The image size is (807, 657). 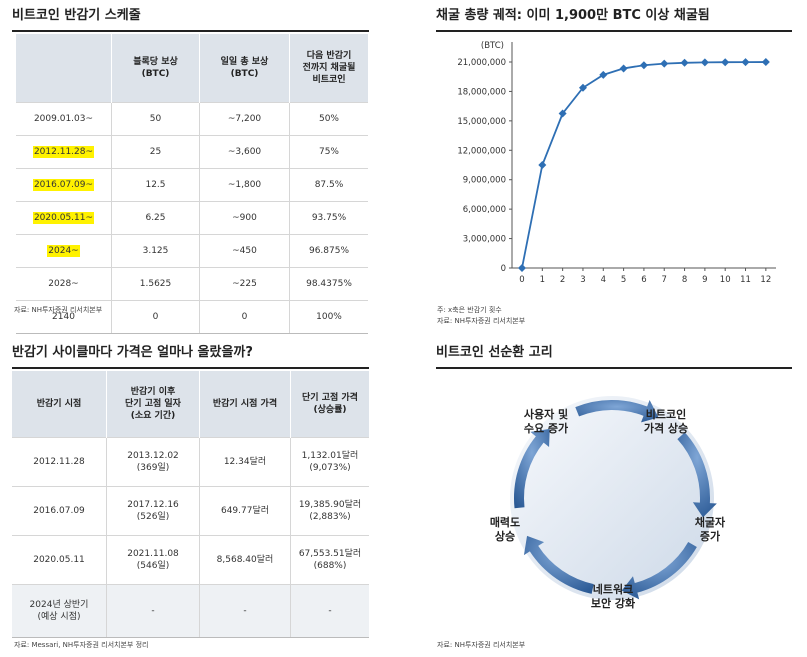 What do you see at coordinates (330, 554) in the screenshot?
I see `cell-text: 67,553.51달러` at bounding box center [330, 554].